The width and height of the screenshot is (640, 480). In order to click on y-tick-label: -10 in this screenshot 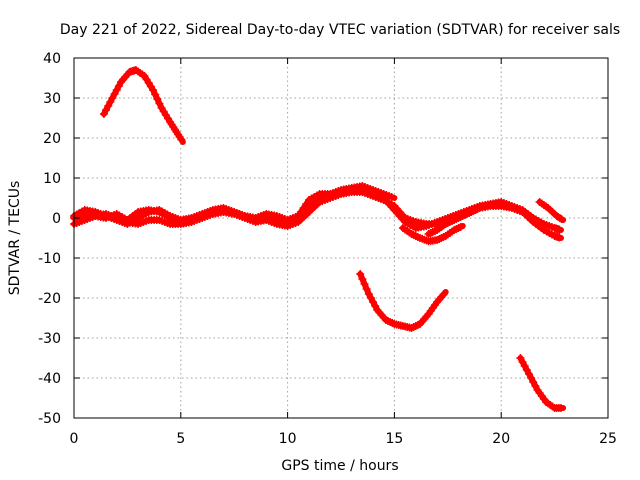, I will do `click(49, 259)`.